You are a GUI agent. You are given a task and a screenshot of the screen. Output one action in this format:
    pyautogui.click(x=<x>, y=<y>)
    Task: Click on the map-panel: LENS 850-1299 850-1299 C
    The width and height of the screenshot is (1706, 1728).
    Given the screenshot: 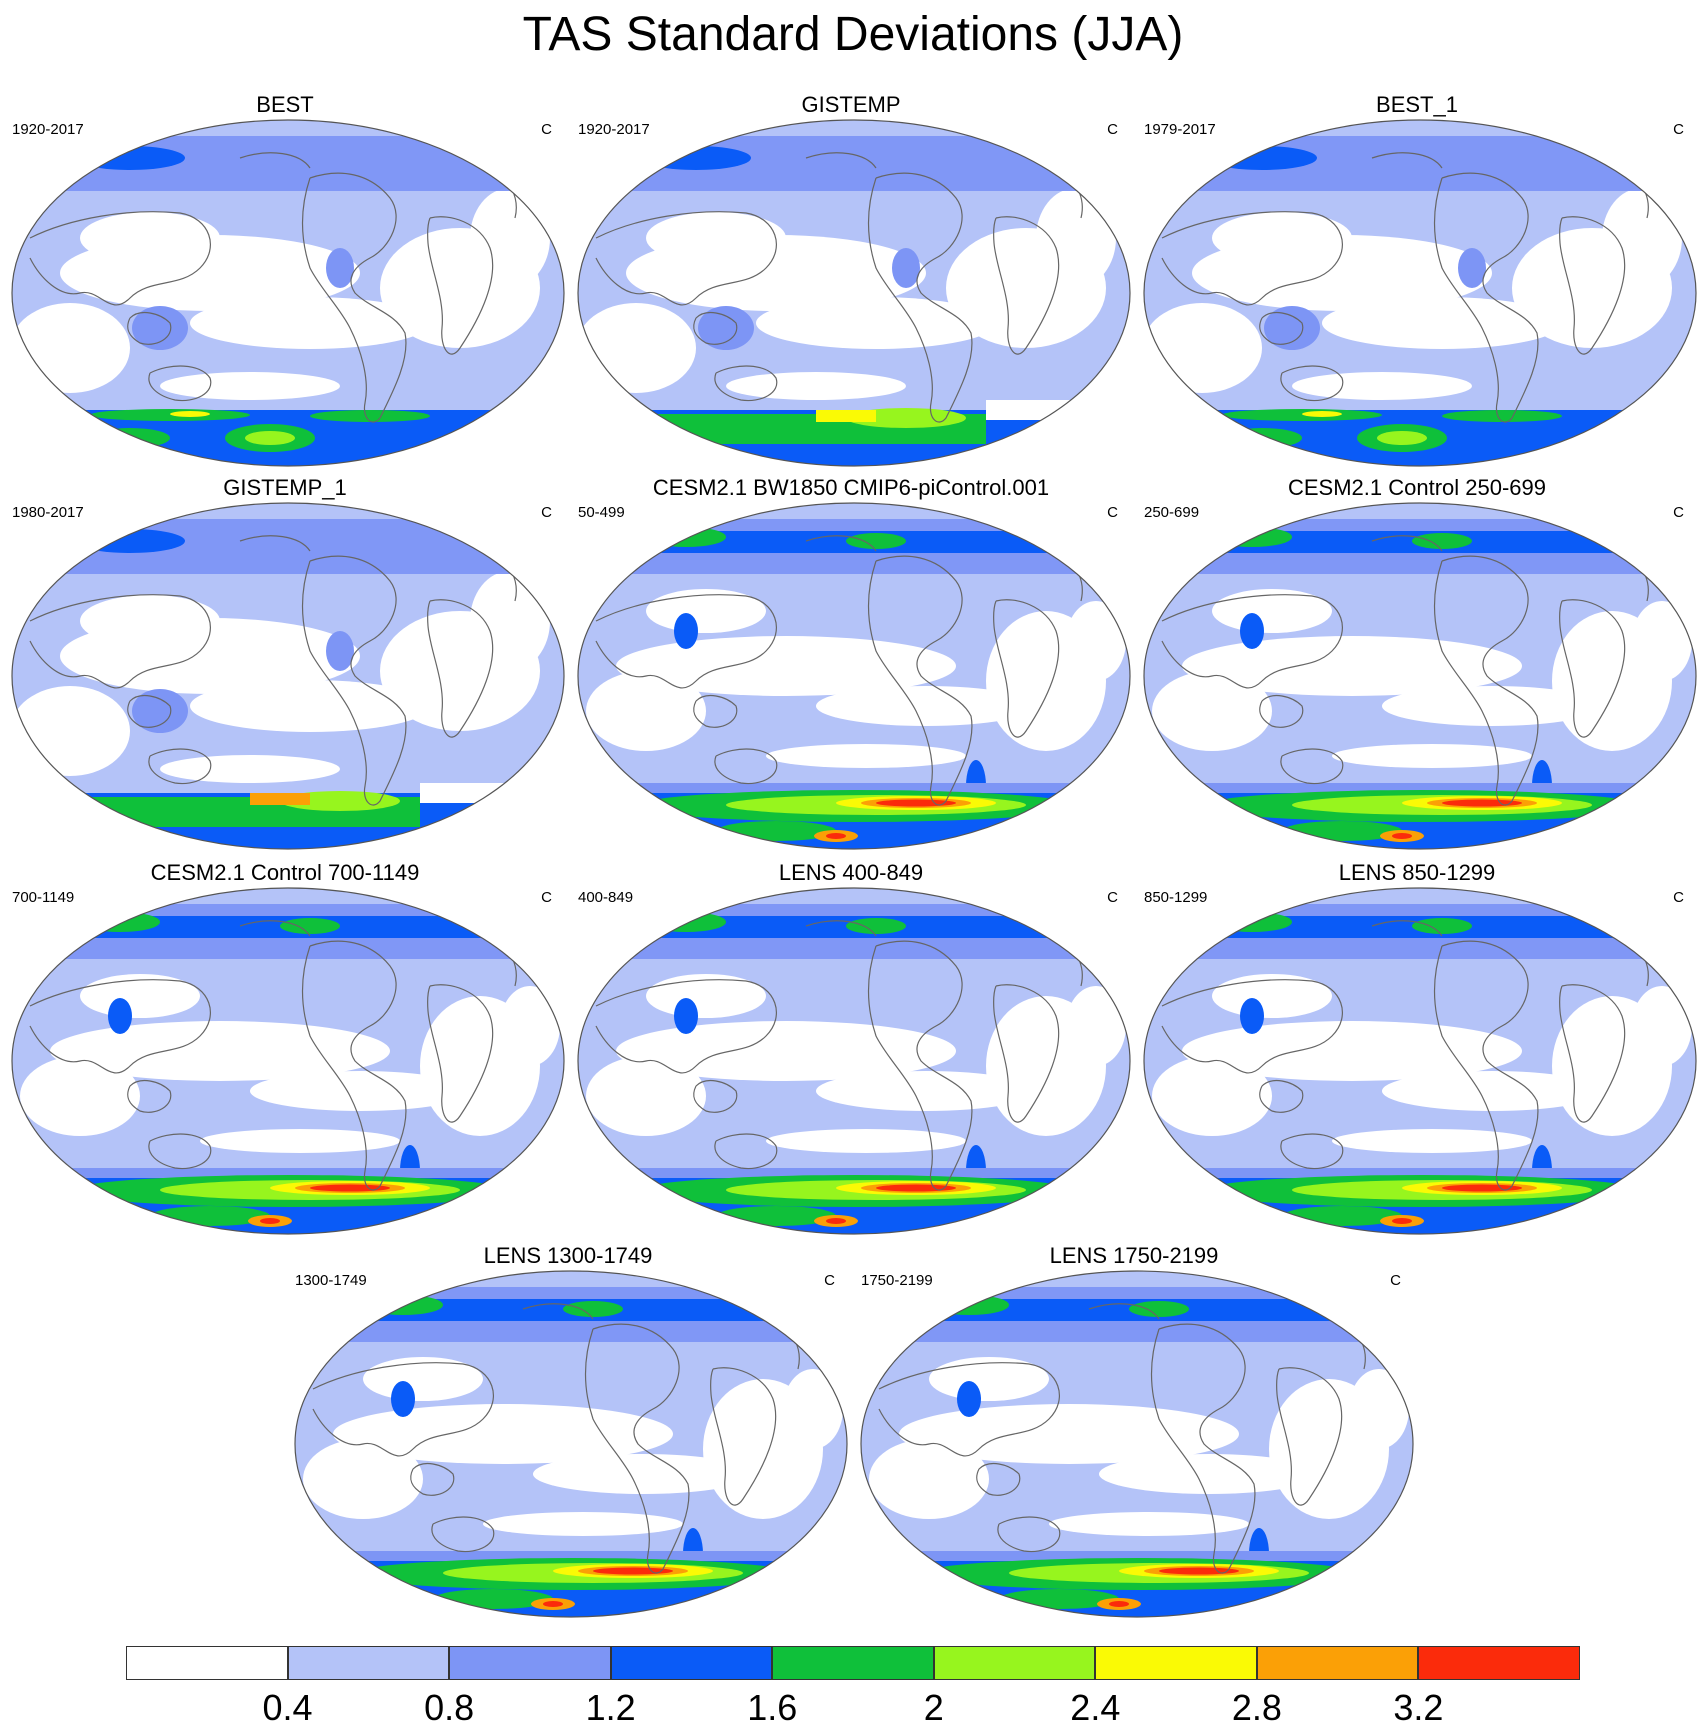 What is the action you would take?
    pyautogui.click(x=1417, y=1050)
    